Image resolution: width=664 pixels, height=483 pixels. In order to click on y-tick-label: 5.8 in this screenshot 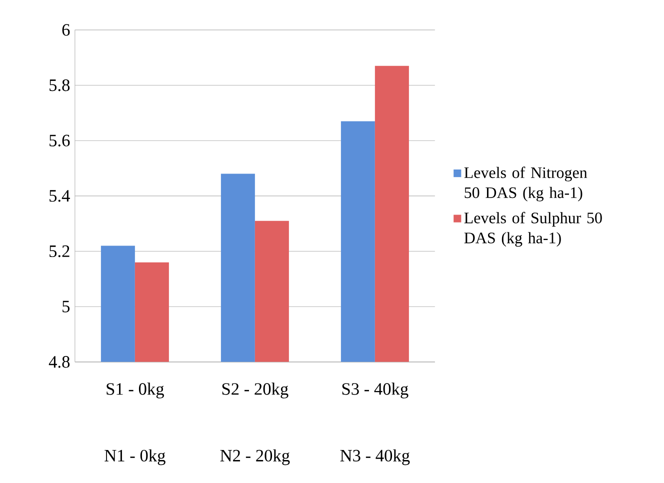, I will do `click(60, 85)`.